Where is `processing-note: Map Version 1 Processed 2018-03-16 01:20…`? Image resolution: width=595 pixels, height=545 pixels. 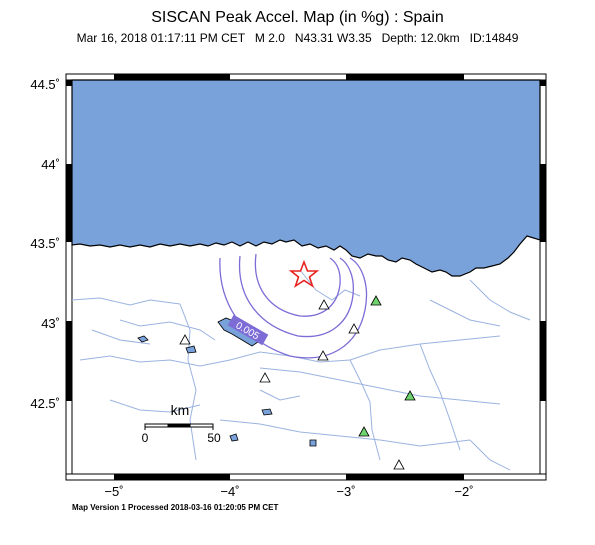
processing-note: Map Version 1 Processed 2018-03-16 01:20… is located at coordinates (175, 507).